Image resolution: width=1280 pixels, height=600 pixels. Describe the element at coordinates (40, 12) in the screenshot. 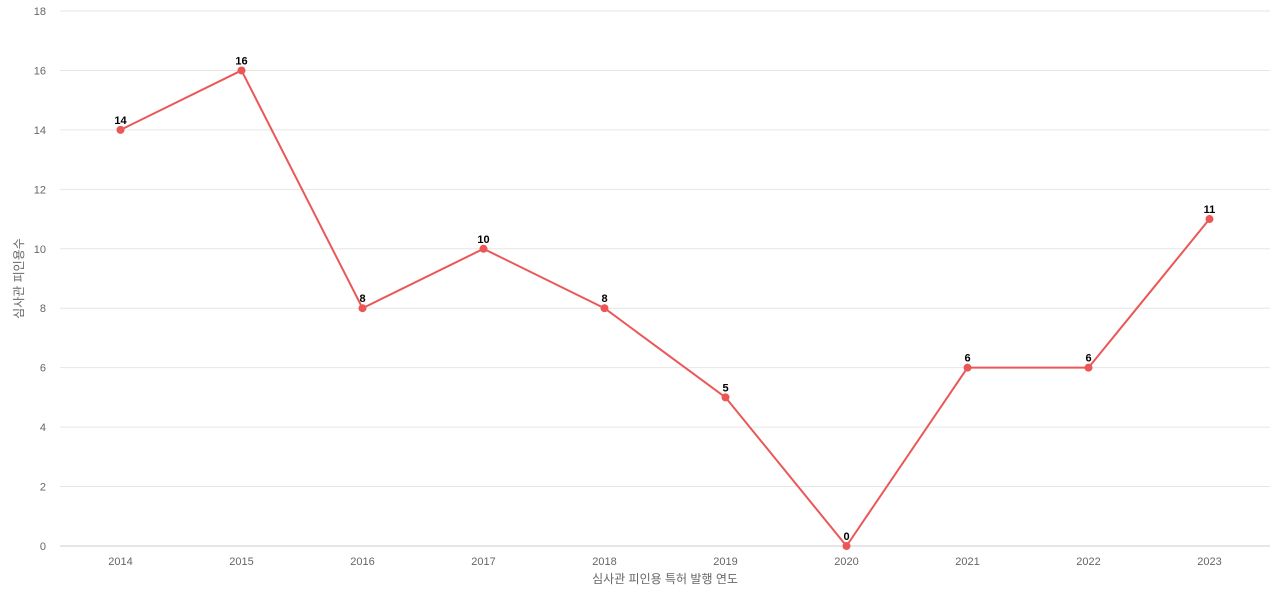

I see `y-tick-label: 18` at that location.